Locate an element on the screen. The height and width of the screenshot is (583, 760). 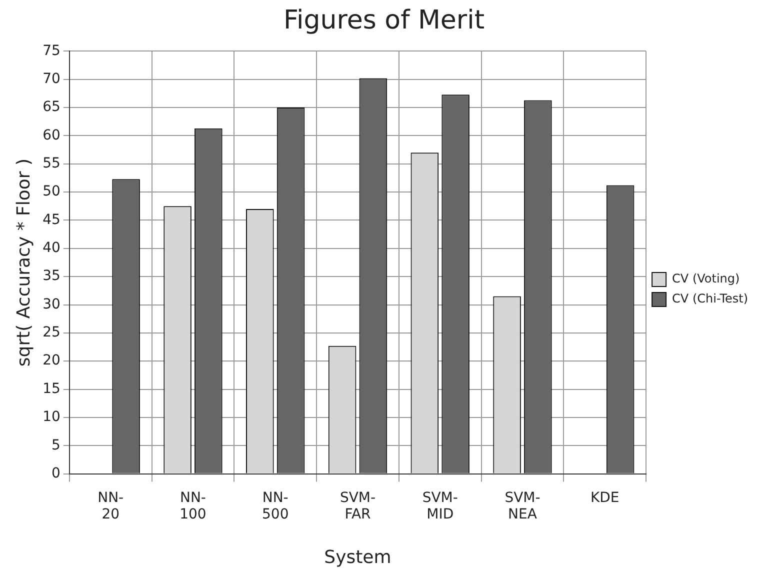
y-tick-label: 20 is located at coordinates (51, 360).